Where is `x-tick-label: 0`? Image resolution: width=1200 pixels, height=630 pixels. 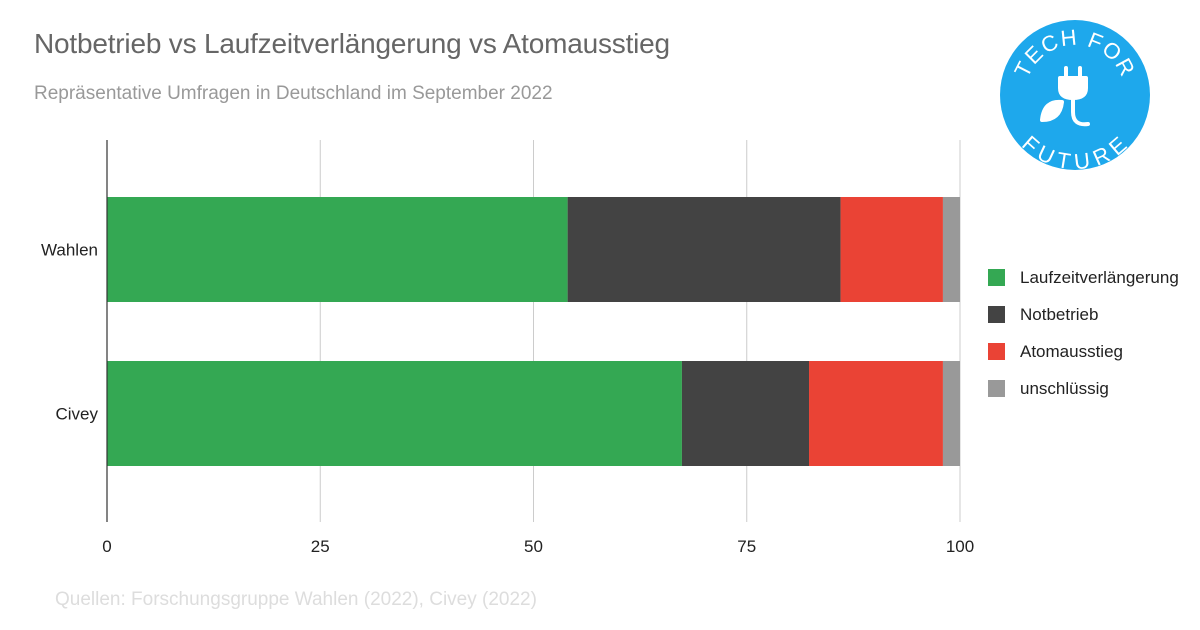 x-tick-label: 0 is located at coordinates (106, 546).